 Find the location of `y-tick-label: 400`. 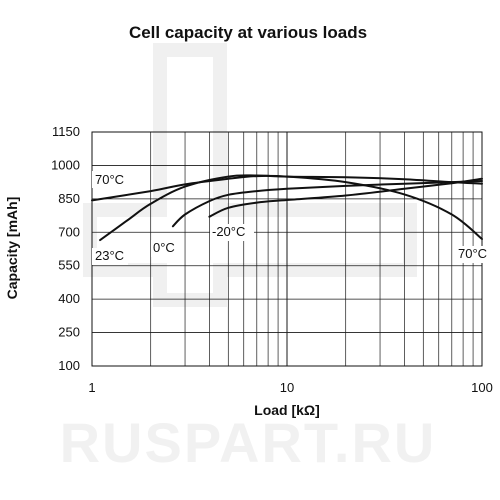

y-tick-label: 400 is located at coordinates (69, 298).